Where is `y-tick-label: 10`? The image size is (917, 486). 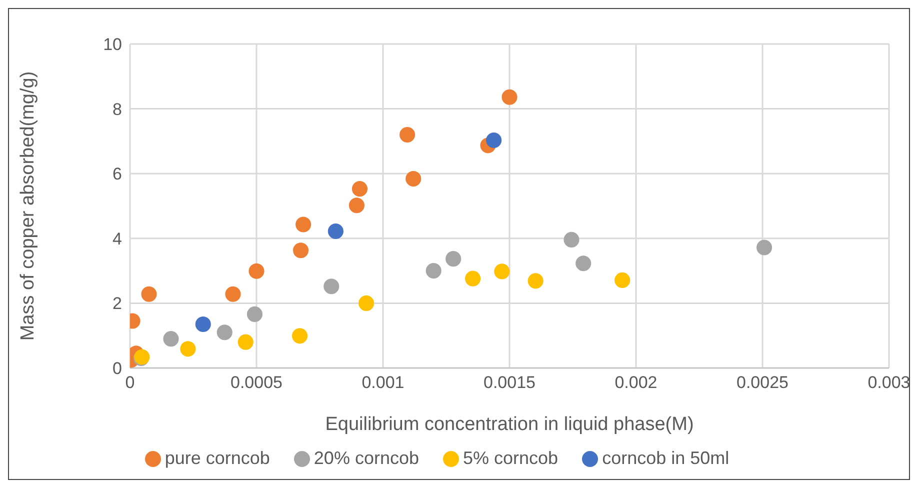 y-tick-label: 10 is located at coordinates (112, 44).